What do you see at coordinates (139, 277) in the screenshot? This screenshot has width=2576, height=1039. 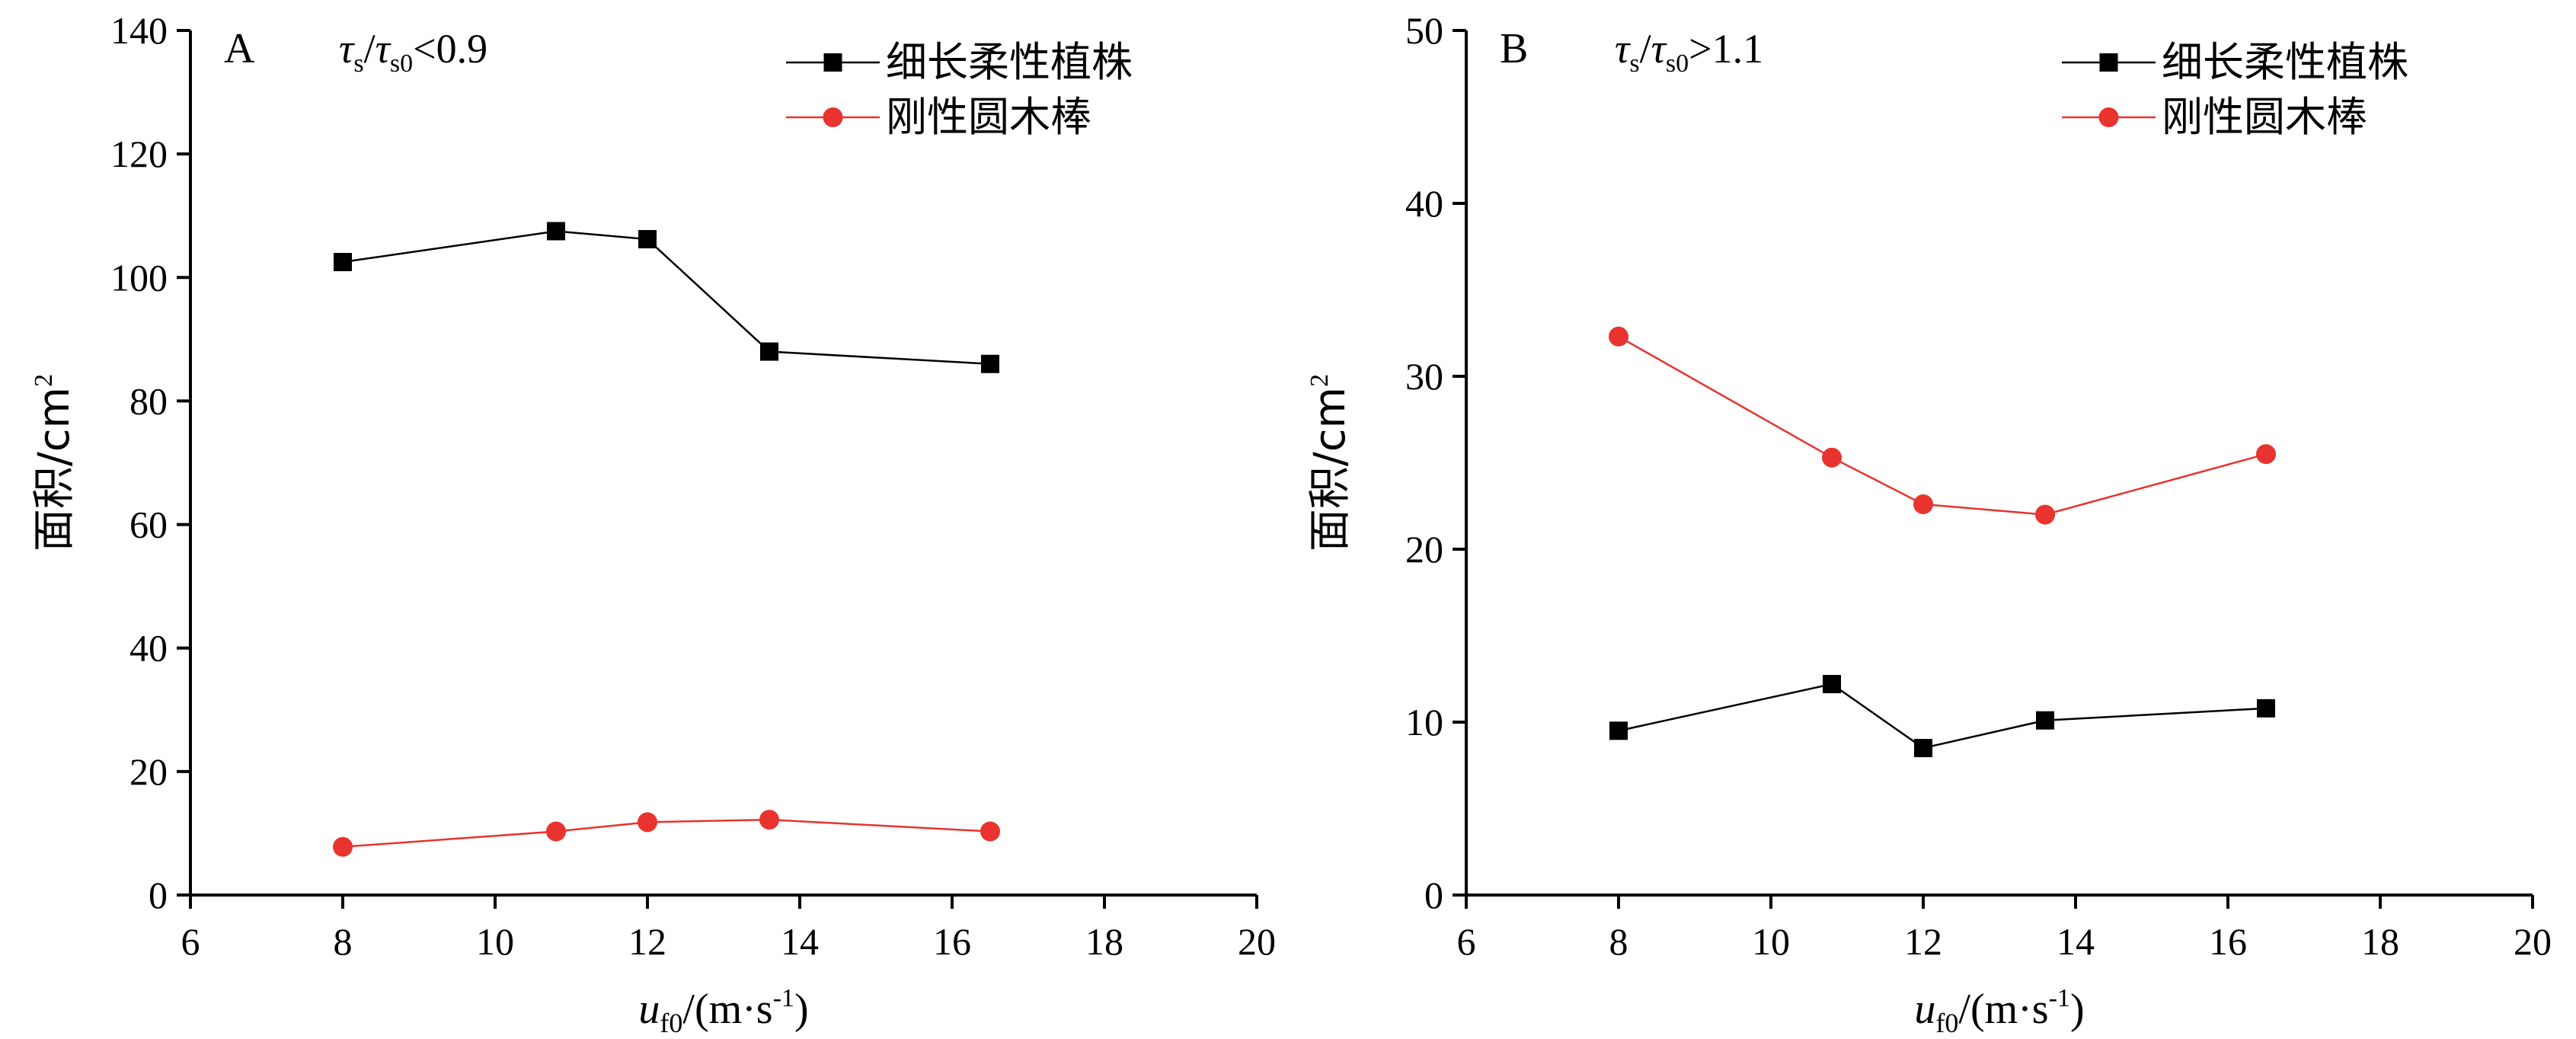 I see `y-tick-label: 100` at bounding box center [139, 277].